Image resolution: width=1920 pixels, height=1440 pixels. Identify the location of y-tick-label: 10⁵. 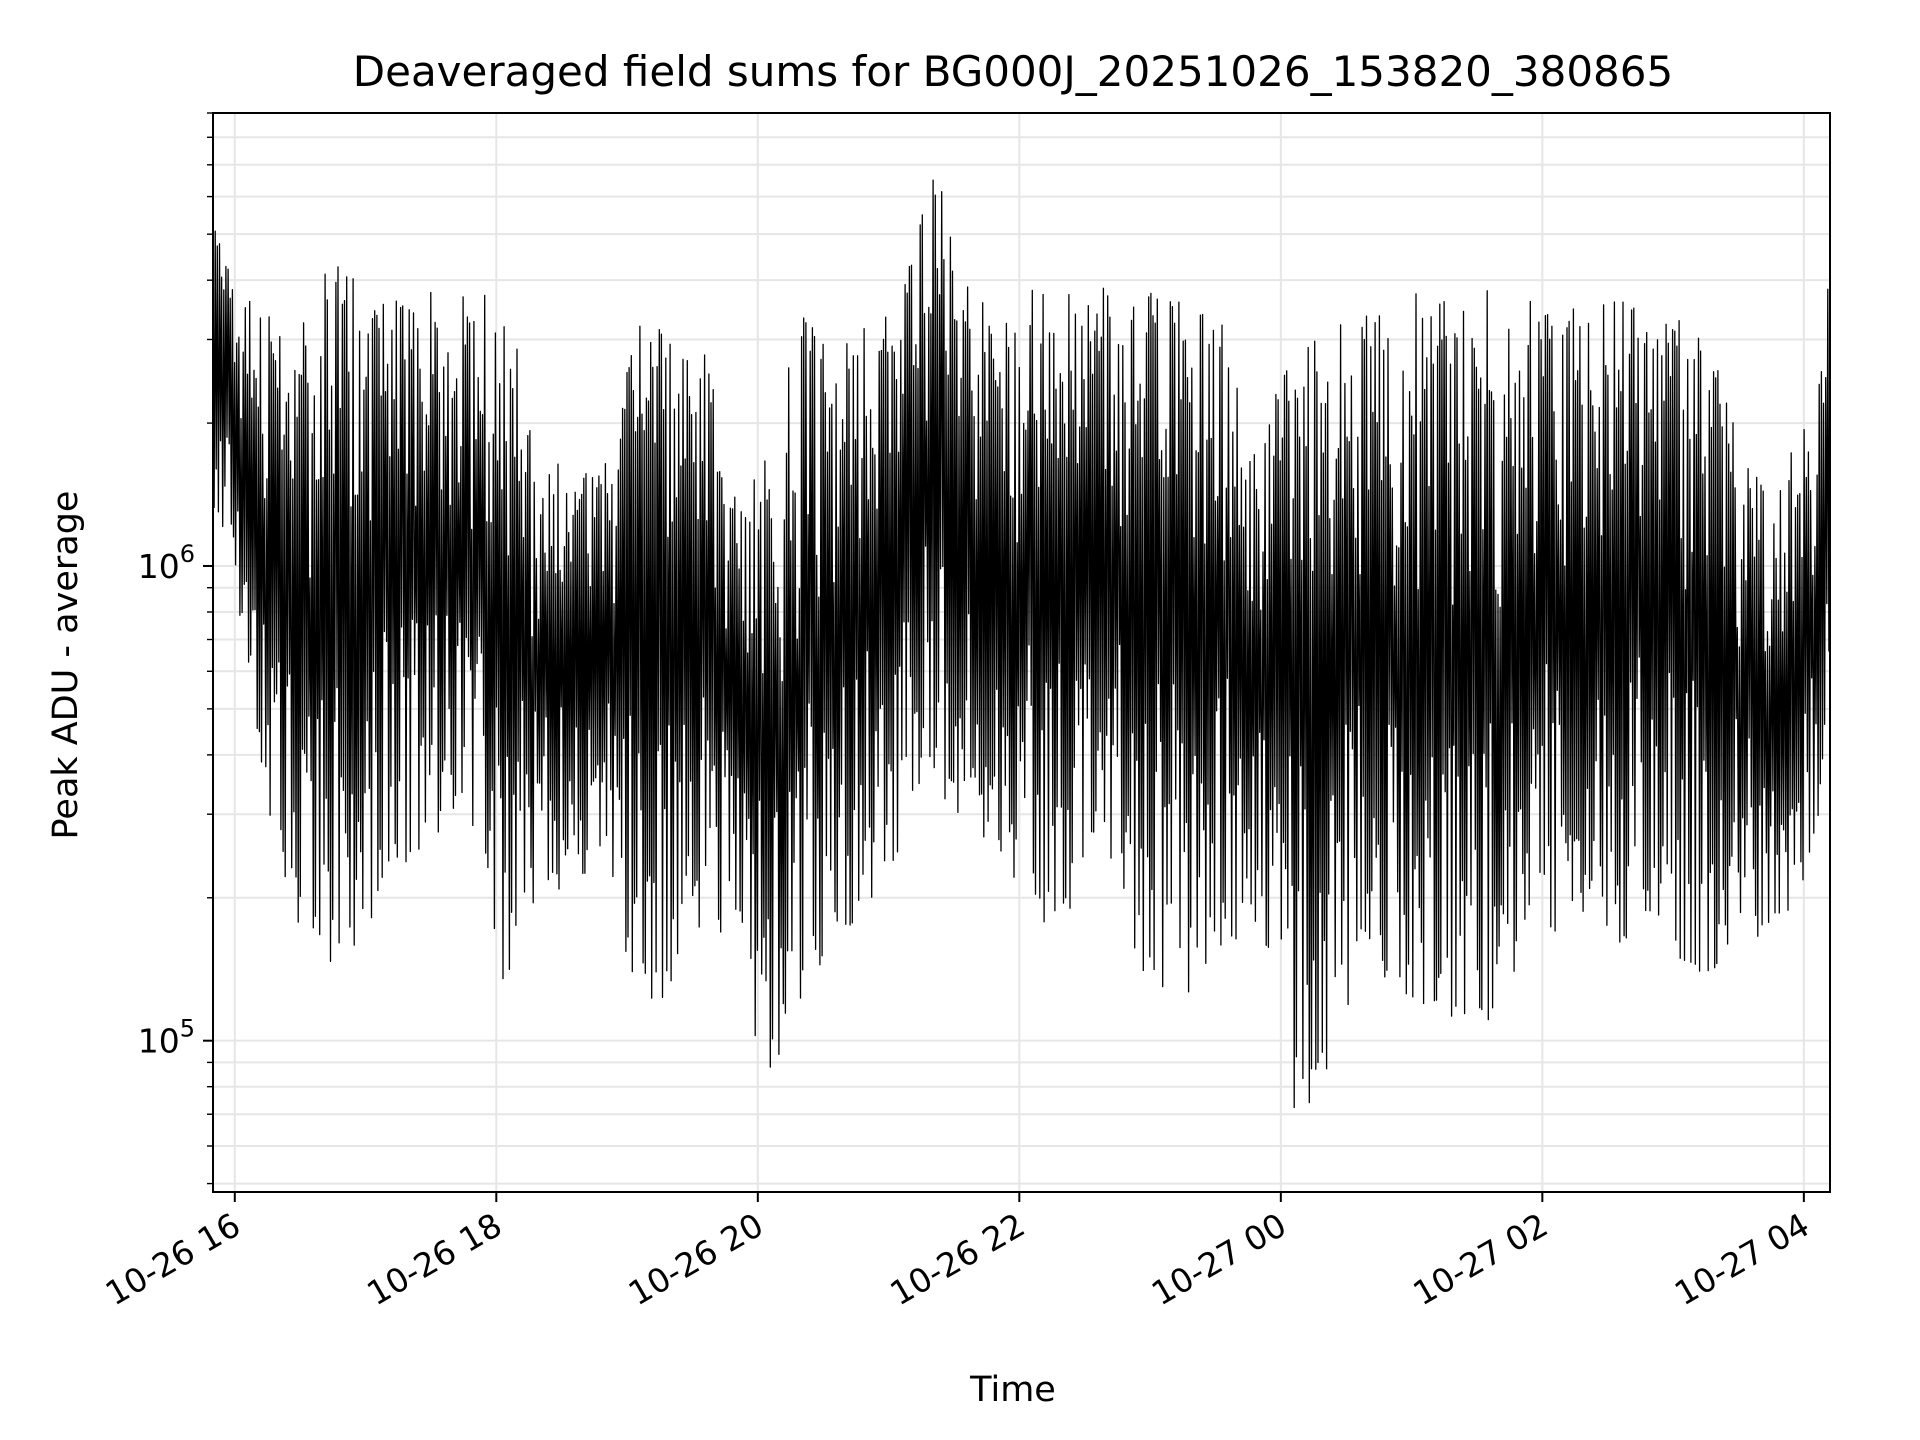
(166, 1038).